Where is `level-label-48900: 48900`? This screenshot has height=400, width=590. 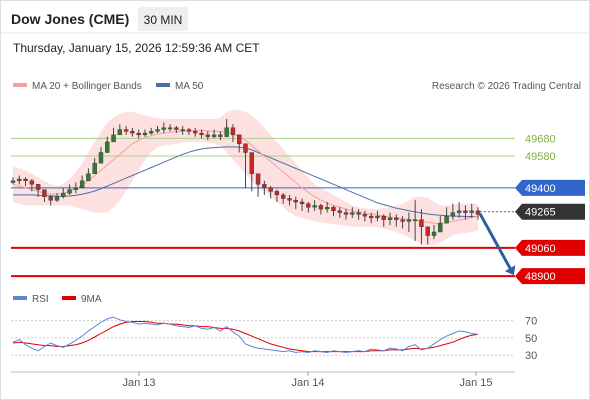
level-label-48900: 48900 is located at coordinates (540, 277).